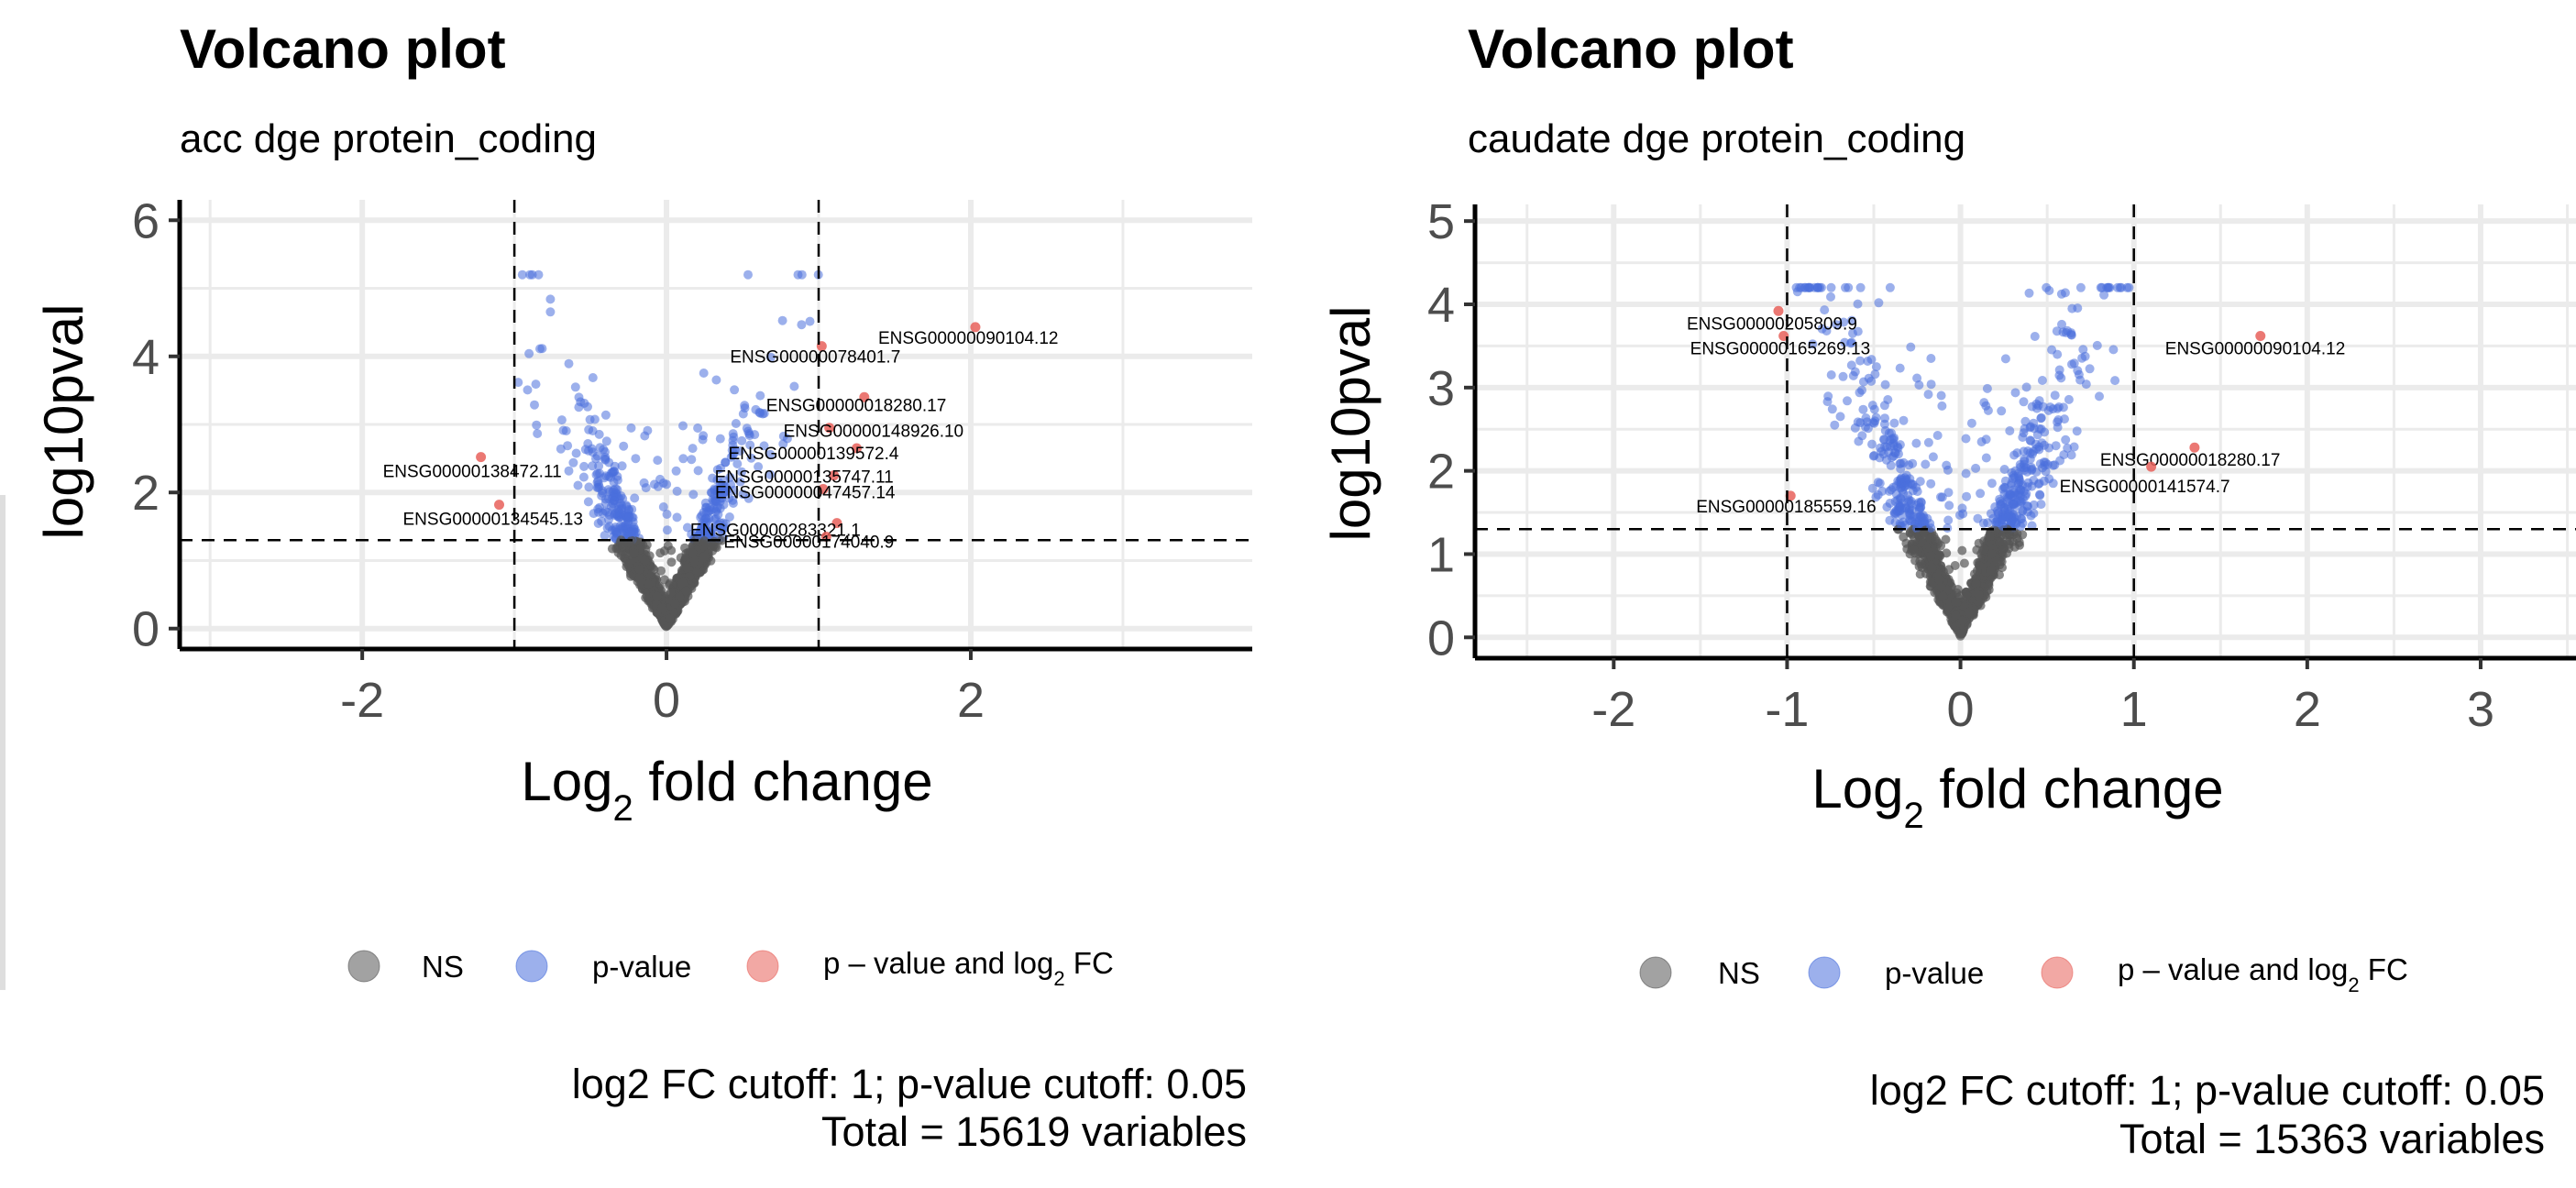 This screenshot has width=2576, height=1188. What do you see at coordinates (1441, 221) in the screenshot?
I see `y-tick-label: 5` at bounding box center [1441, 221].